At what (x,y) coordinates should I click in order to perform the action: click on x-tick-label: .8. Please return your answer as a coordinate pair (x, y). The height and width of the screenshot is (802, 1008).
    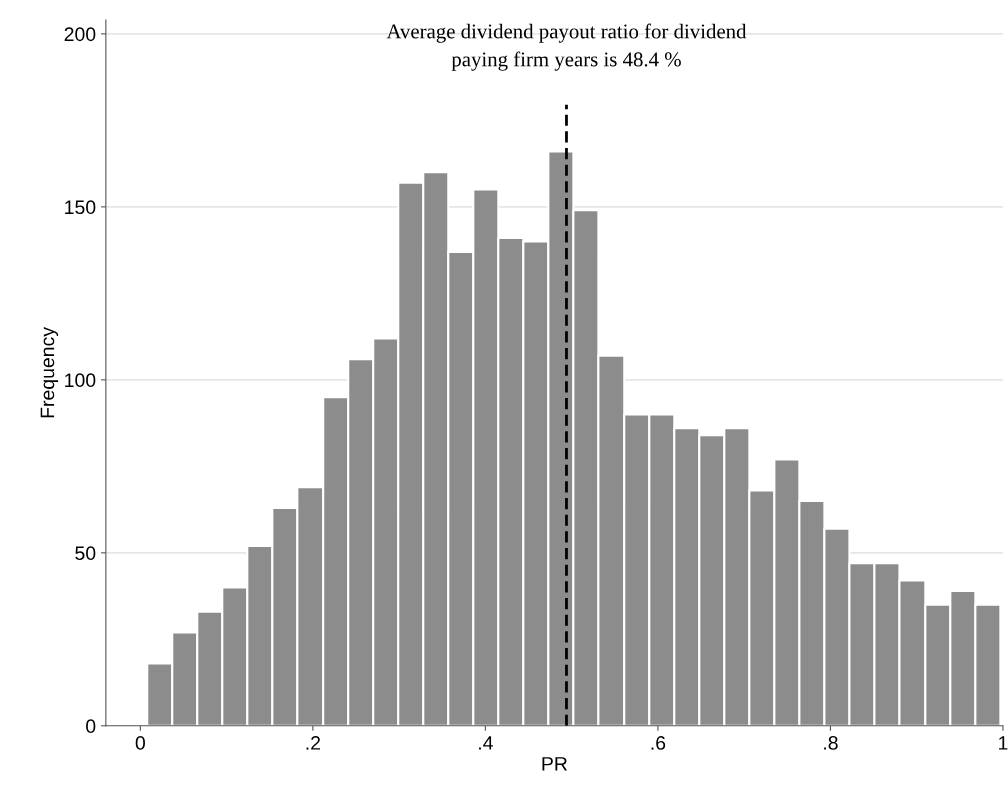
    Looking at the image, I should click on (831, 743).